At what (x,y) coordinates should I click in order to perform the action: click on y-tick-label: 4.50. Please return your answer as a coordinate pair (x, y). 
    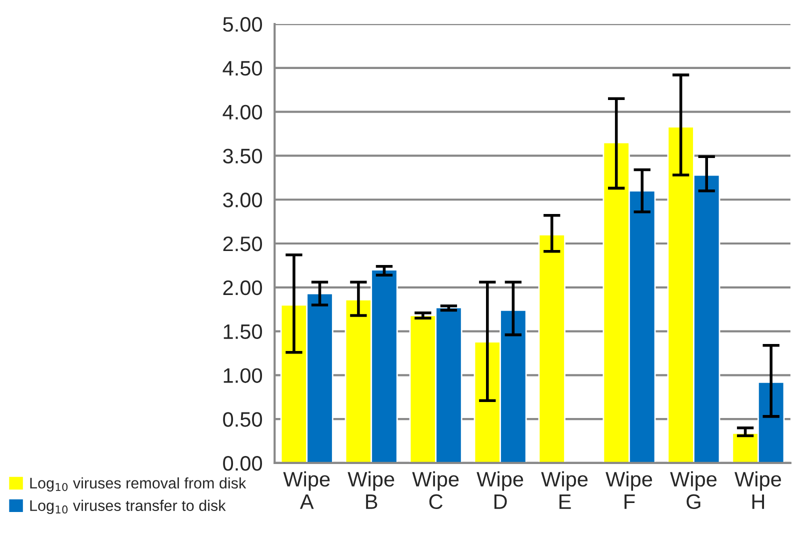
    Looking at the image, I should click on (242, 68).